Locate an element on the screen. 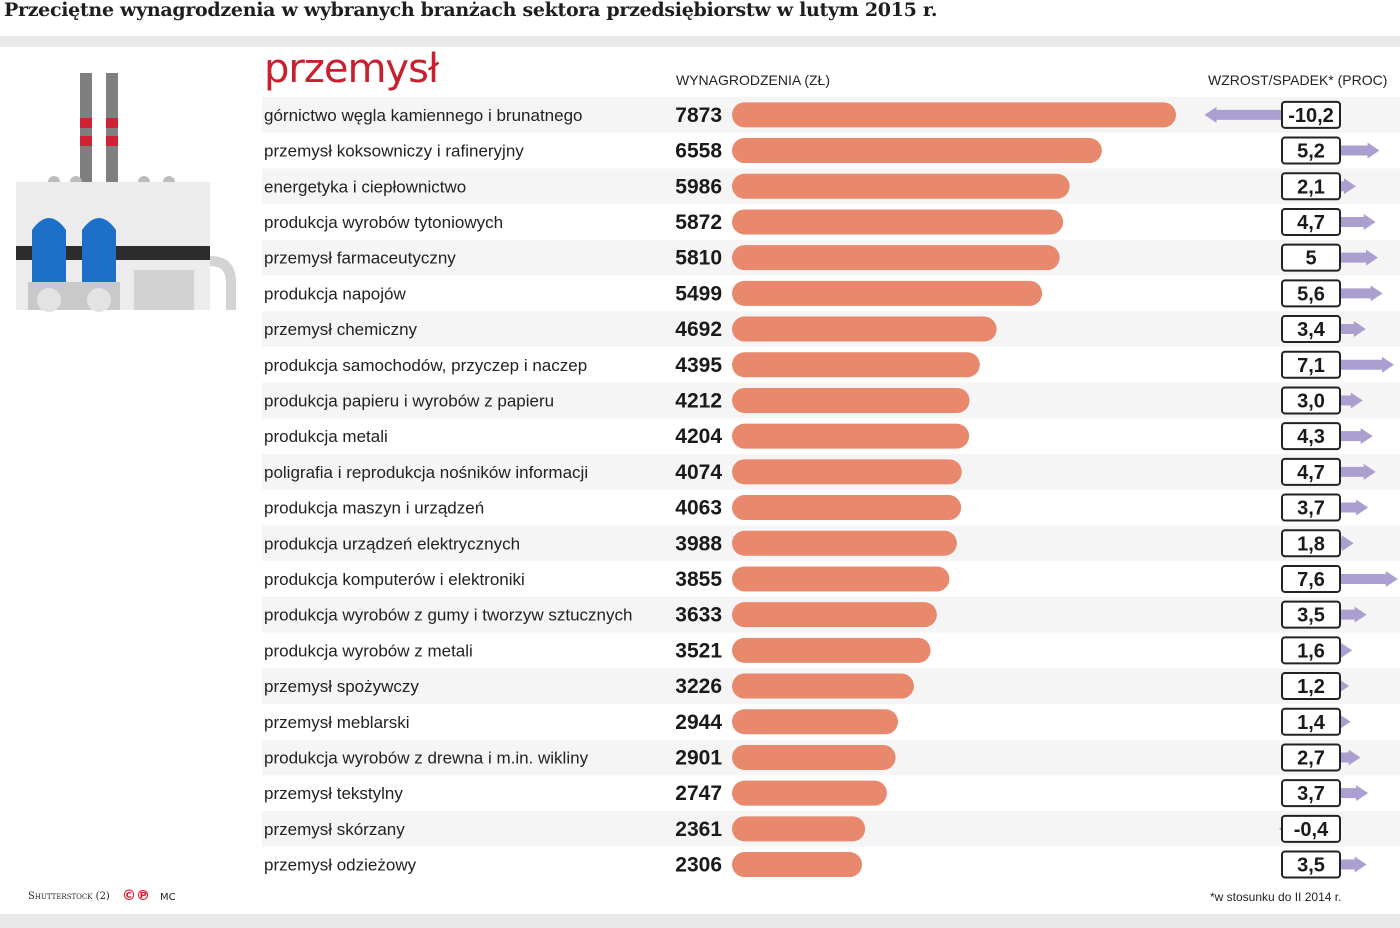 This screenshot has height=928, width=1400. change-value-label: 5 is located at coordinates (1310, 259).